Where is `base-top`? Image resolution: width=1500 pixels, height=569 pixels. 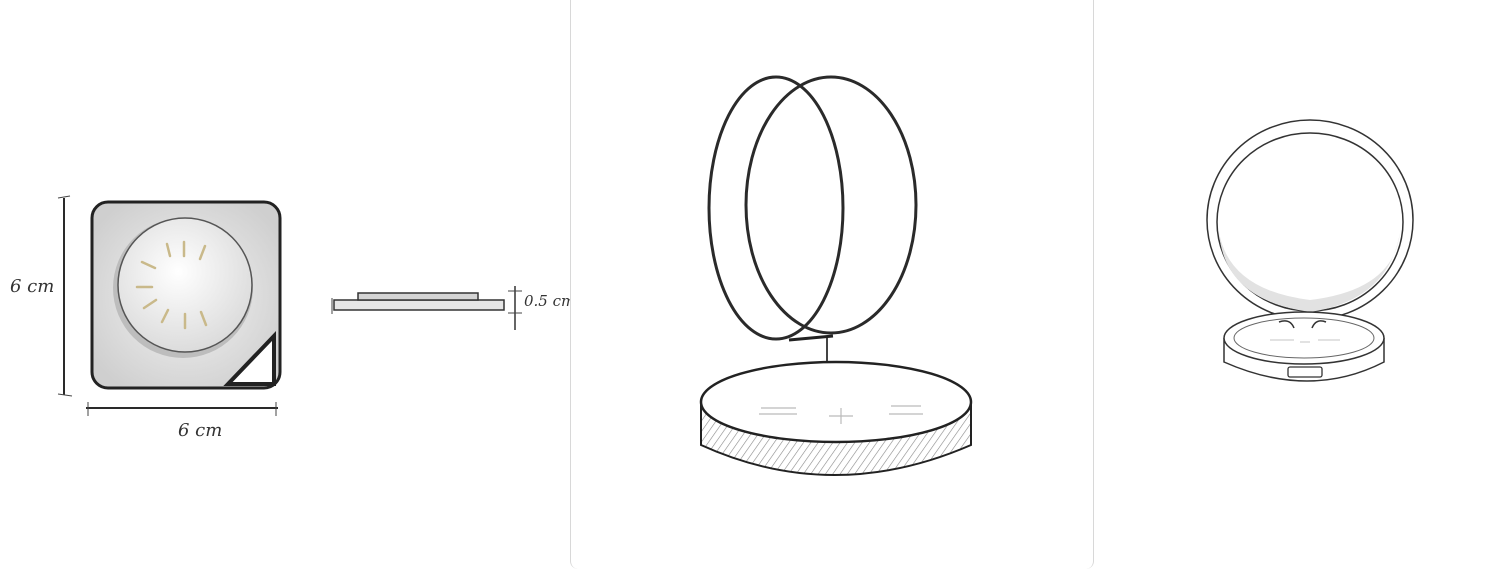 base-top is located at coordinates (836, 402).